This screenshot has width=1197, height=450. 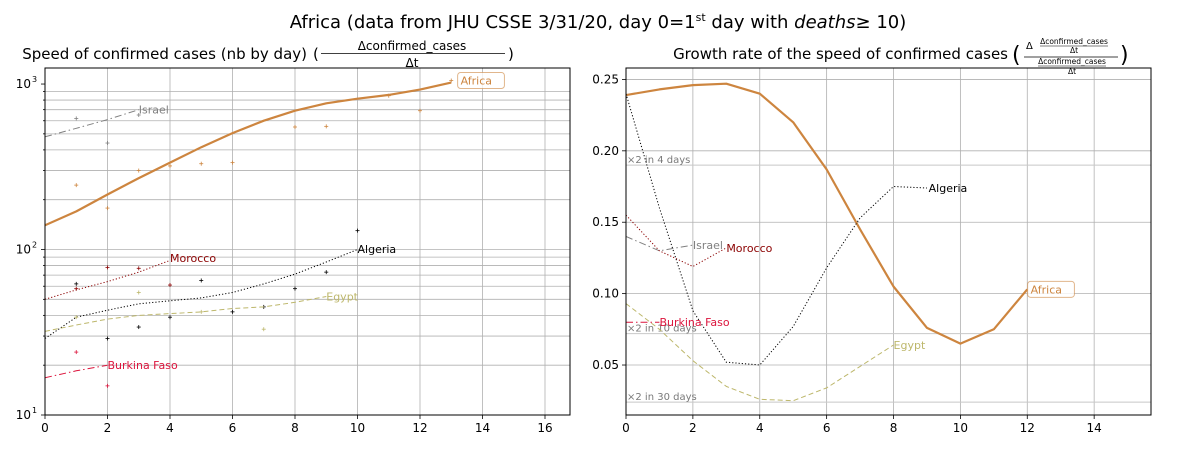 What do you see at coordinates (827, 428) in the screenshot?
I see `right-x-tick-label: 6` at bounding box center [827, 428].